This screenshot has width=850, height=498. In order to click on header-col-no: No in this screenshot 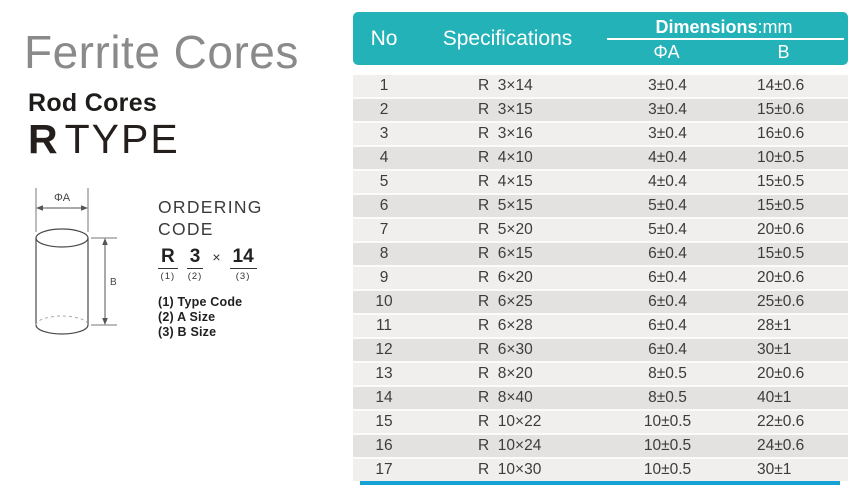, I will do `click(384, 38)`.